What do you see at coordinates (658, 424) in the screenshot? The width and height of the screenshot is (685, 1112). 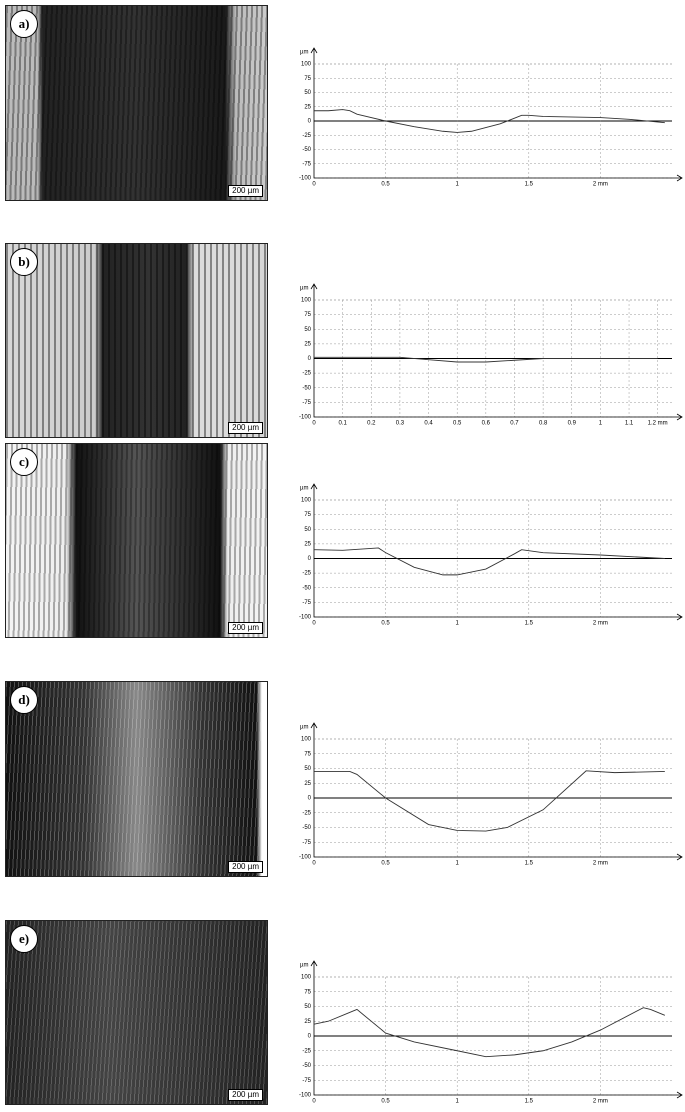 I see `x-tick-label: 1.2 mm` at bounding box center [658, 424].